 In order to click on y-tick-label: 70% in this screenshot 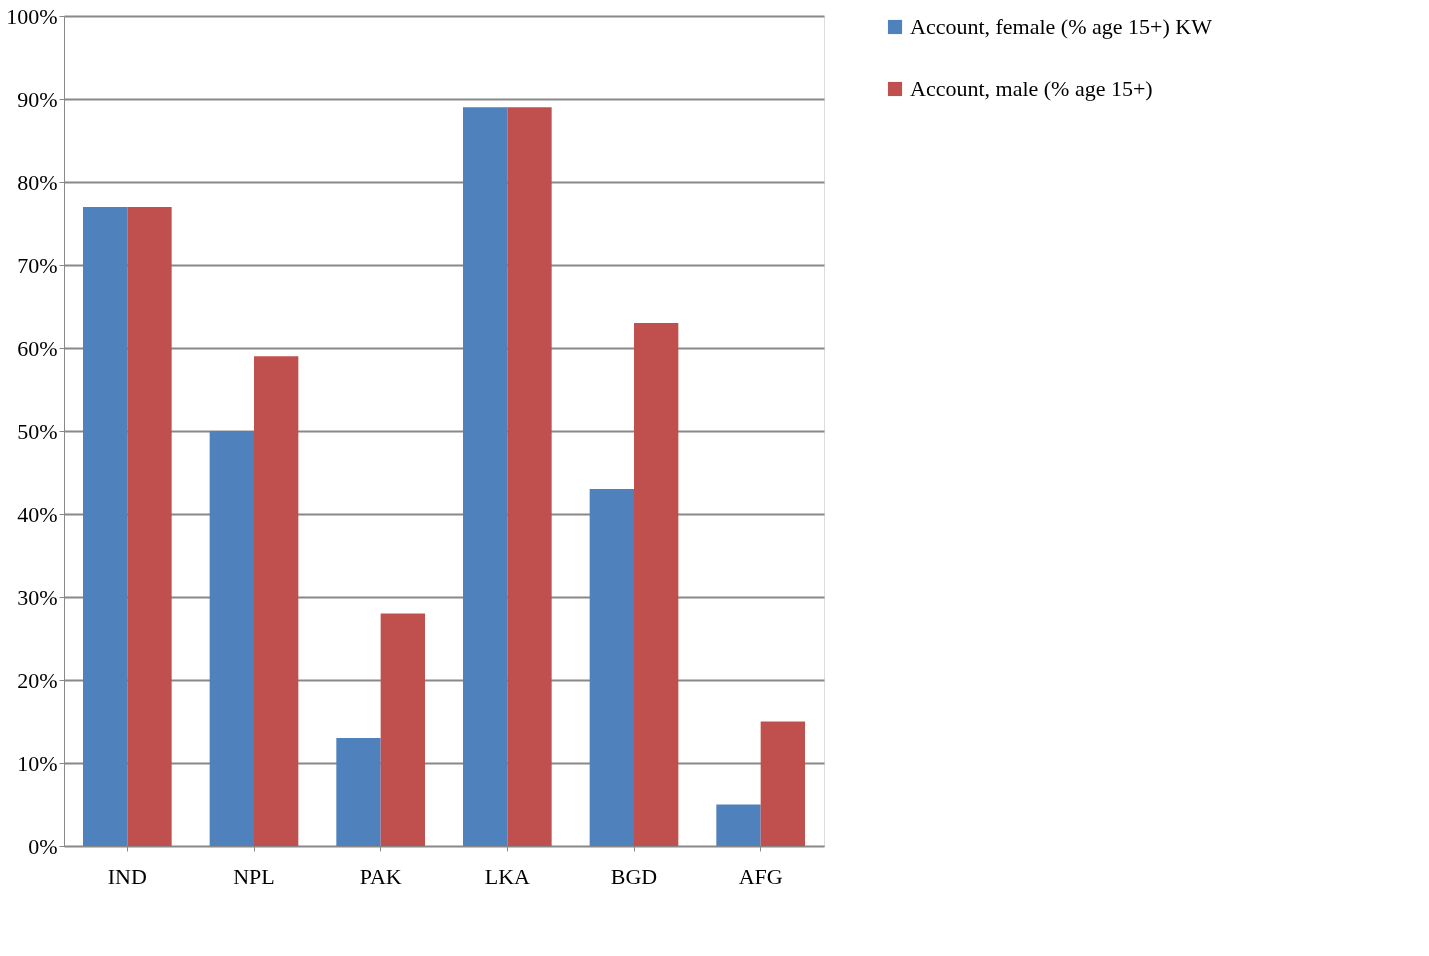, I will do `click(37, 265)`.